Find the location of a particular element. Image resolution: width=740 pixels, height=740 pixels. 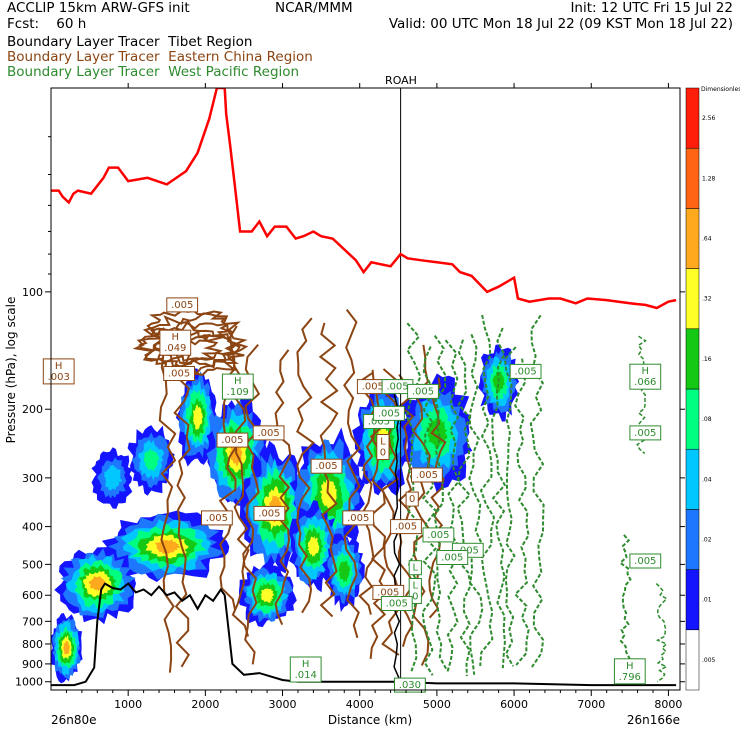

colorbar-label: .32 is located at coordinates (707, 299).